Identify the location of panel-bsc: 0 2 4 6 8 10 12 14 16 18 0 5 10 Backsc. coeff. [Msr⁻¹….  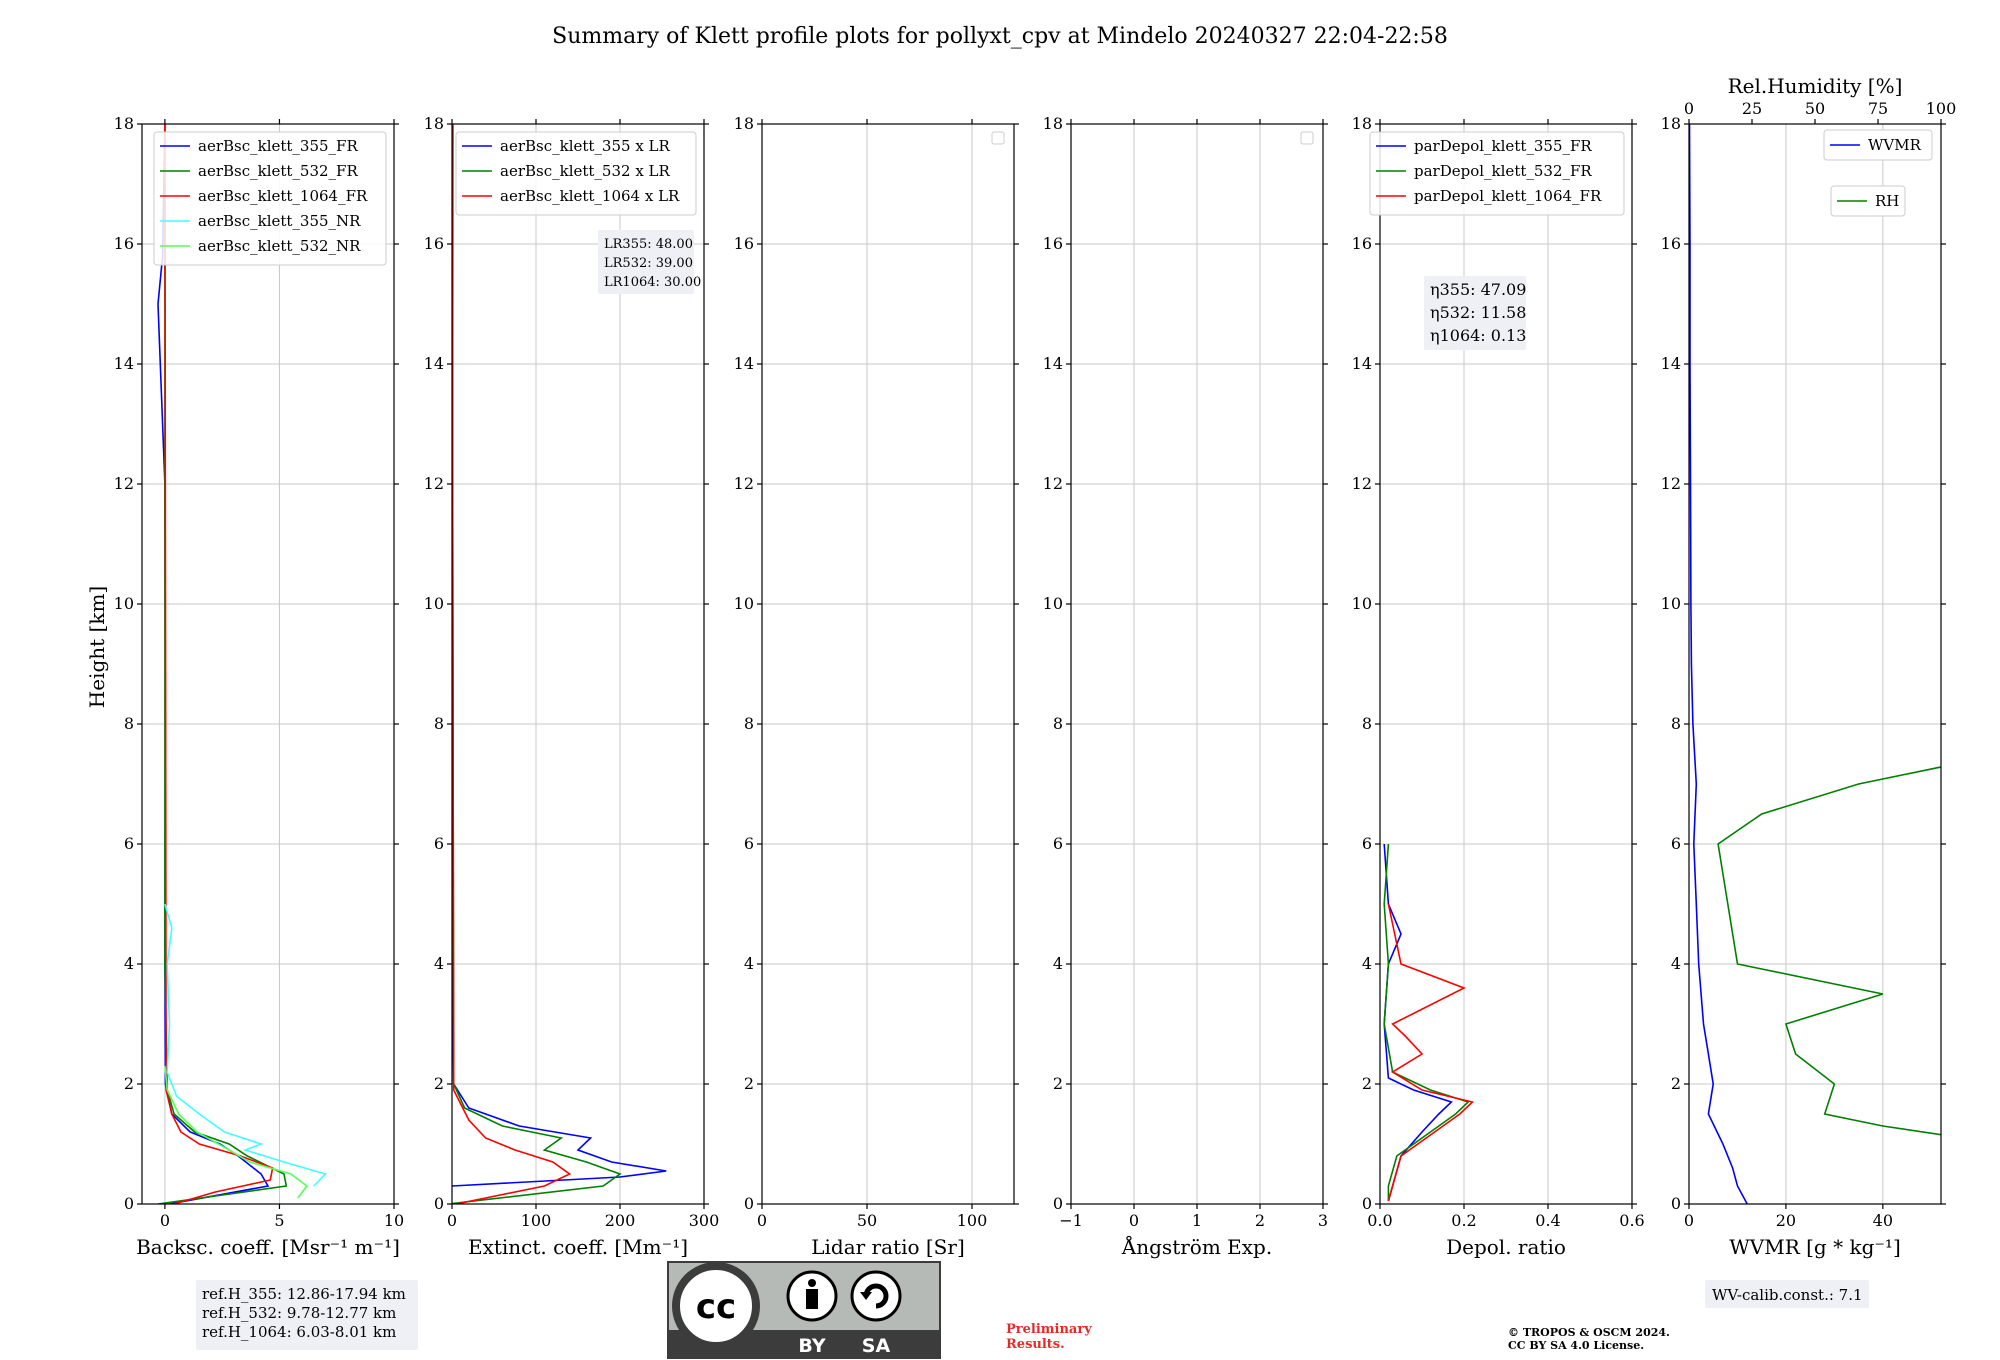
(259, 686).